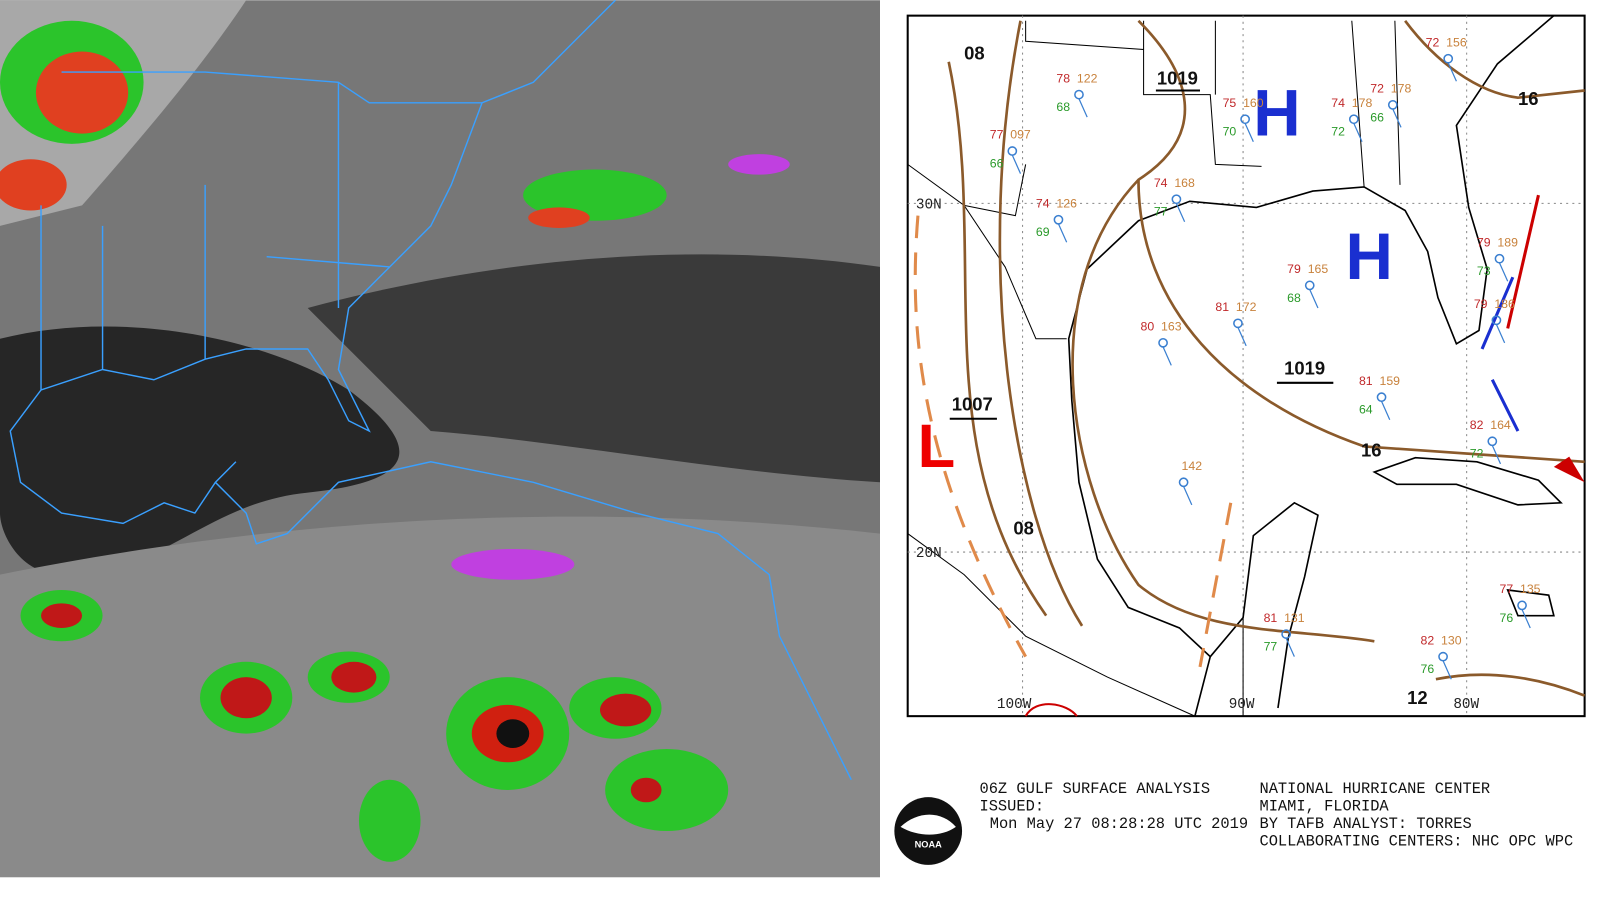  I want to click on station-temp: 75, so click(1230, 103).